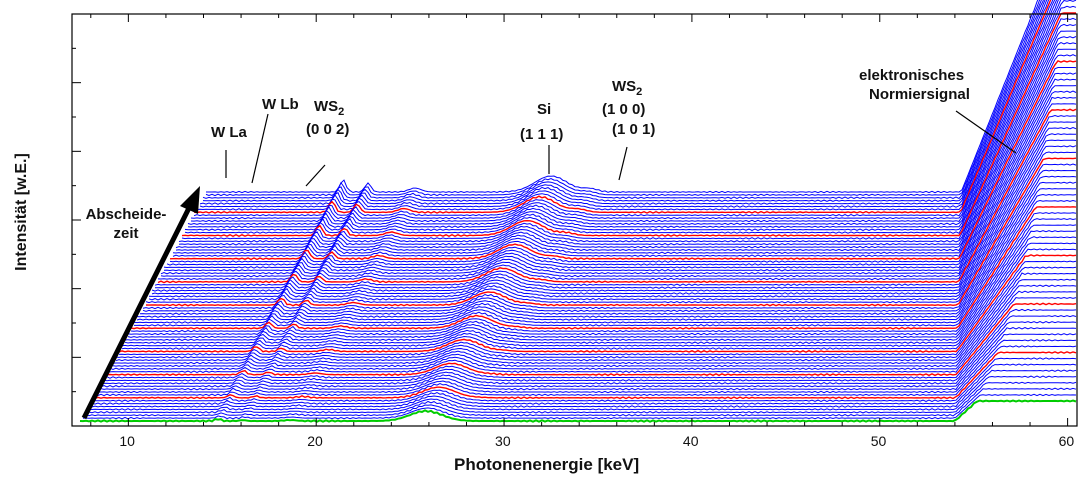 The width and height of the screenshot is (1081, 481). What do you see at coordinates (547, 464) in the screenshot?
I see `x-axis-label: Photonenenergie [keV]` at bounding box center [547, 464].